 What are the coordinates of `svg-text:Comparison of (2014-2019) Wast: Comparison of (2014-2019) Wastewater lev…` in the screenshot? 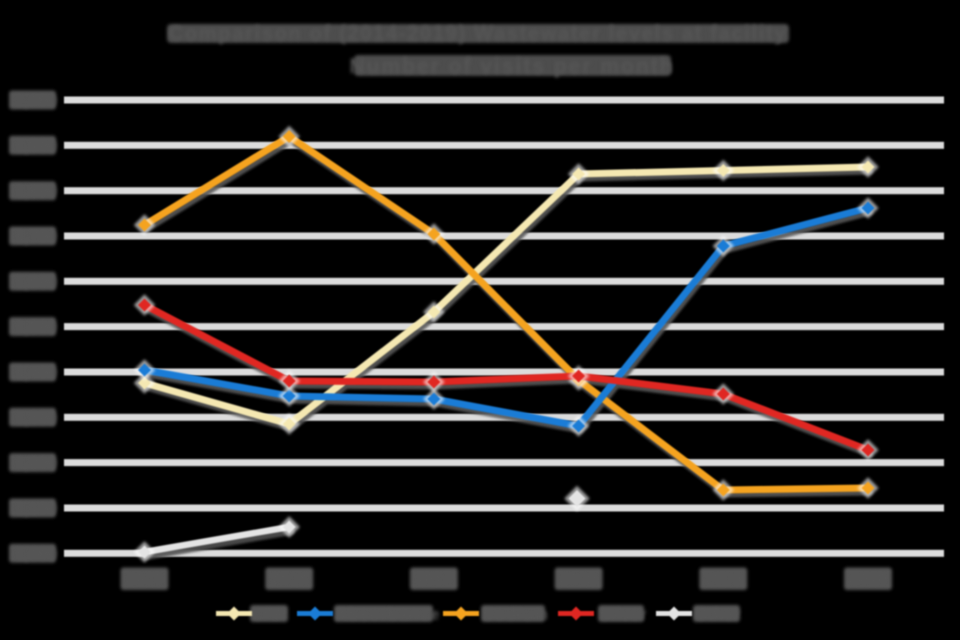 It's located at (478, 34).